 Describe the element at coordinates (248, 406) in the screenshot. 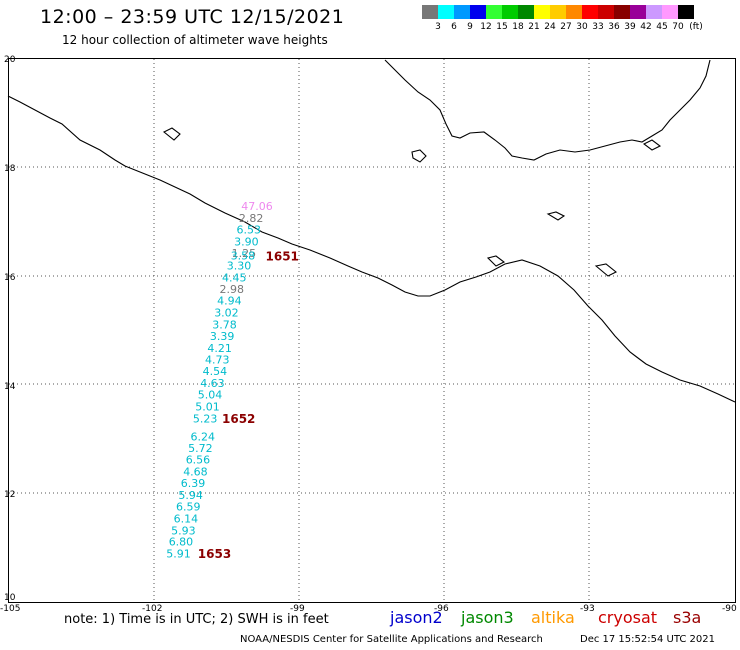

I see `pass-time-labels: 1651 1652 1653` at that location.